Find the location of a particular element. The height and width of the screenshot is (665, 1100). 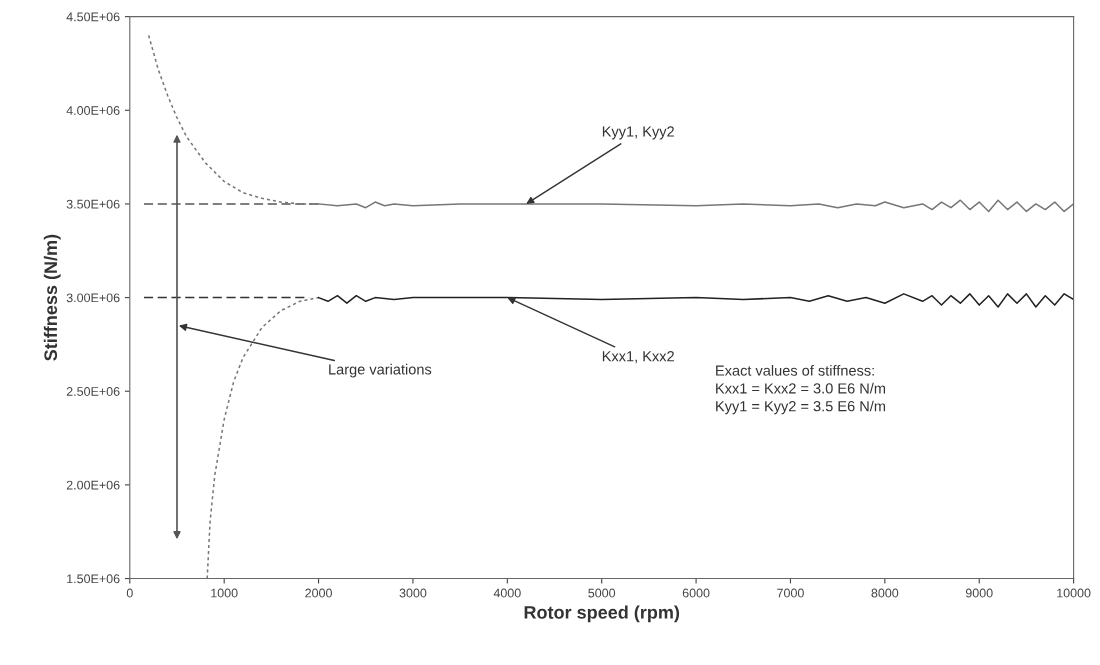

y-tick-label: 2.00E+06 is located at coordinates (93, 485).